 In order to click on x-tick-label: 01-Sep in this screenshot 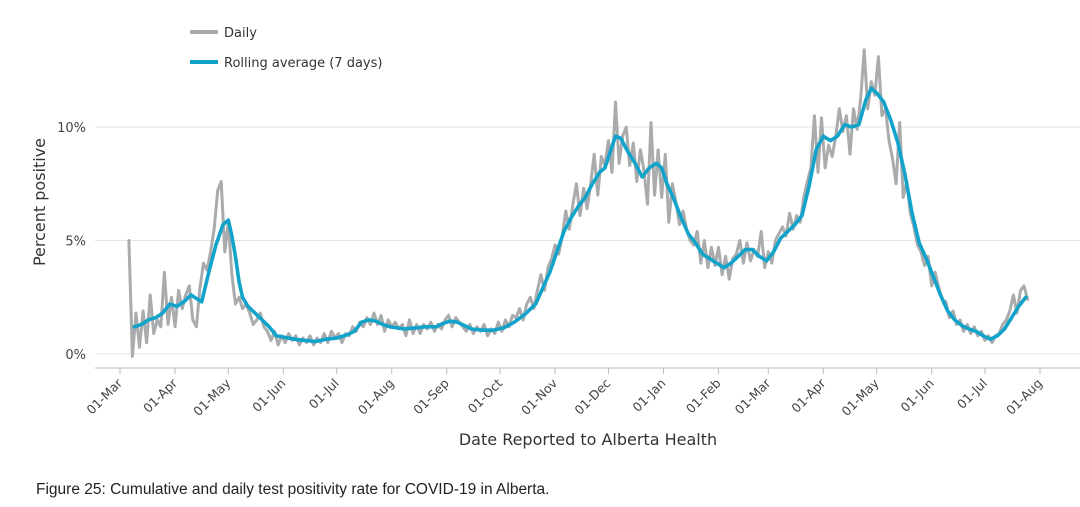, I will do `click(431, 396)`.